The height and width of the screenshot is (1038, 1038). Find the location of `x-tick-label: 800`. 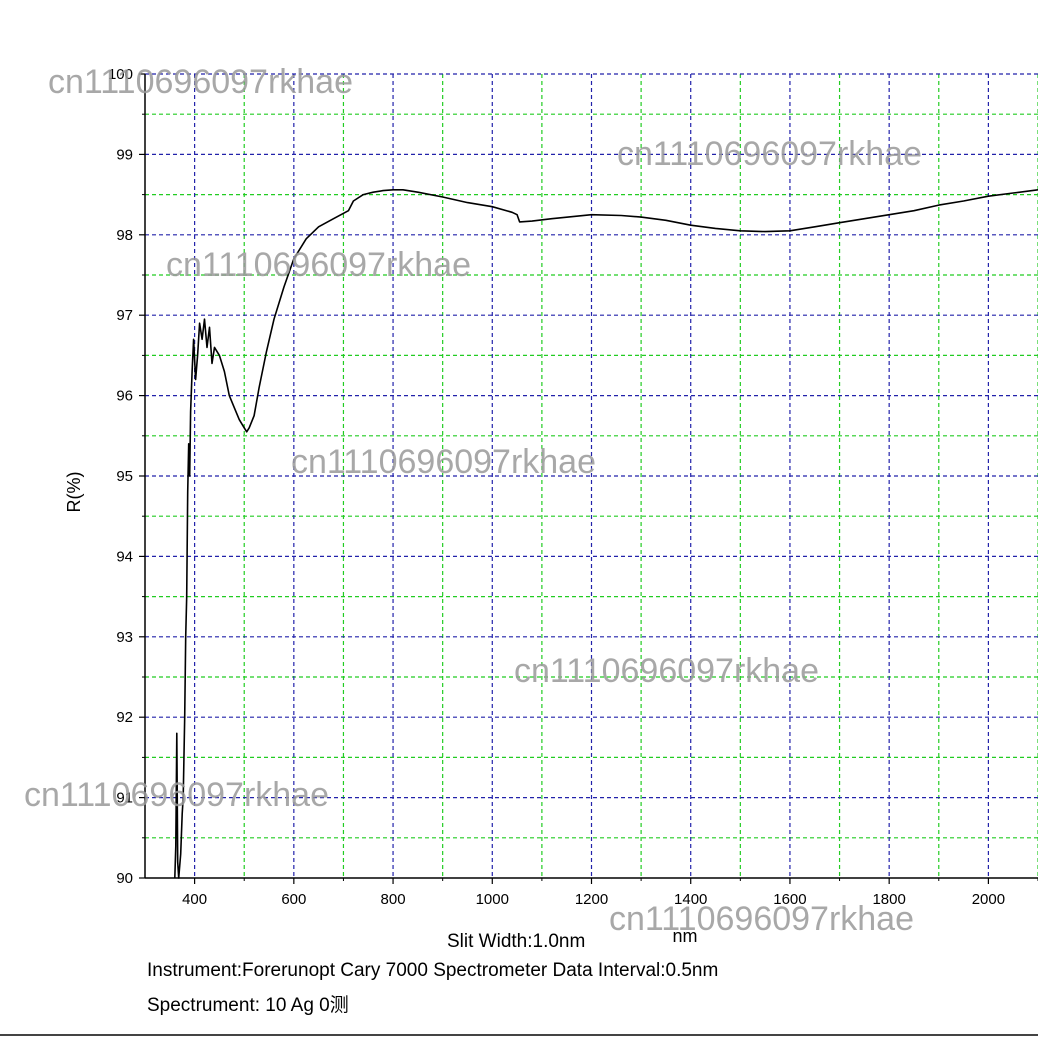

x-tick-label: 800 is located at coordinates (393, 899).